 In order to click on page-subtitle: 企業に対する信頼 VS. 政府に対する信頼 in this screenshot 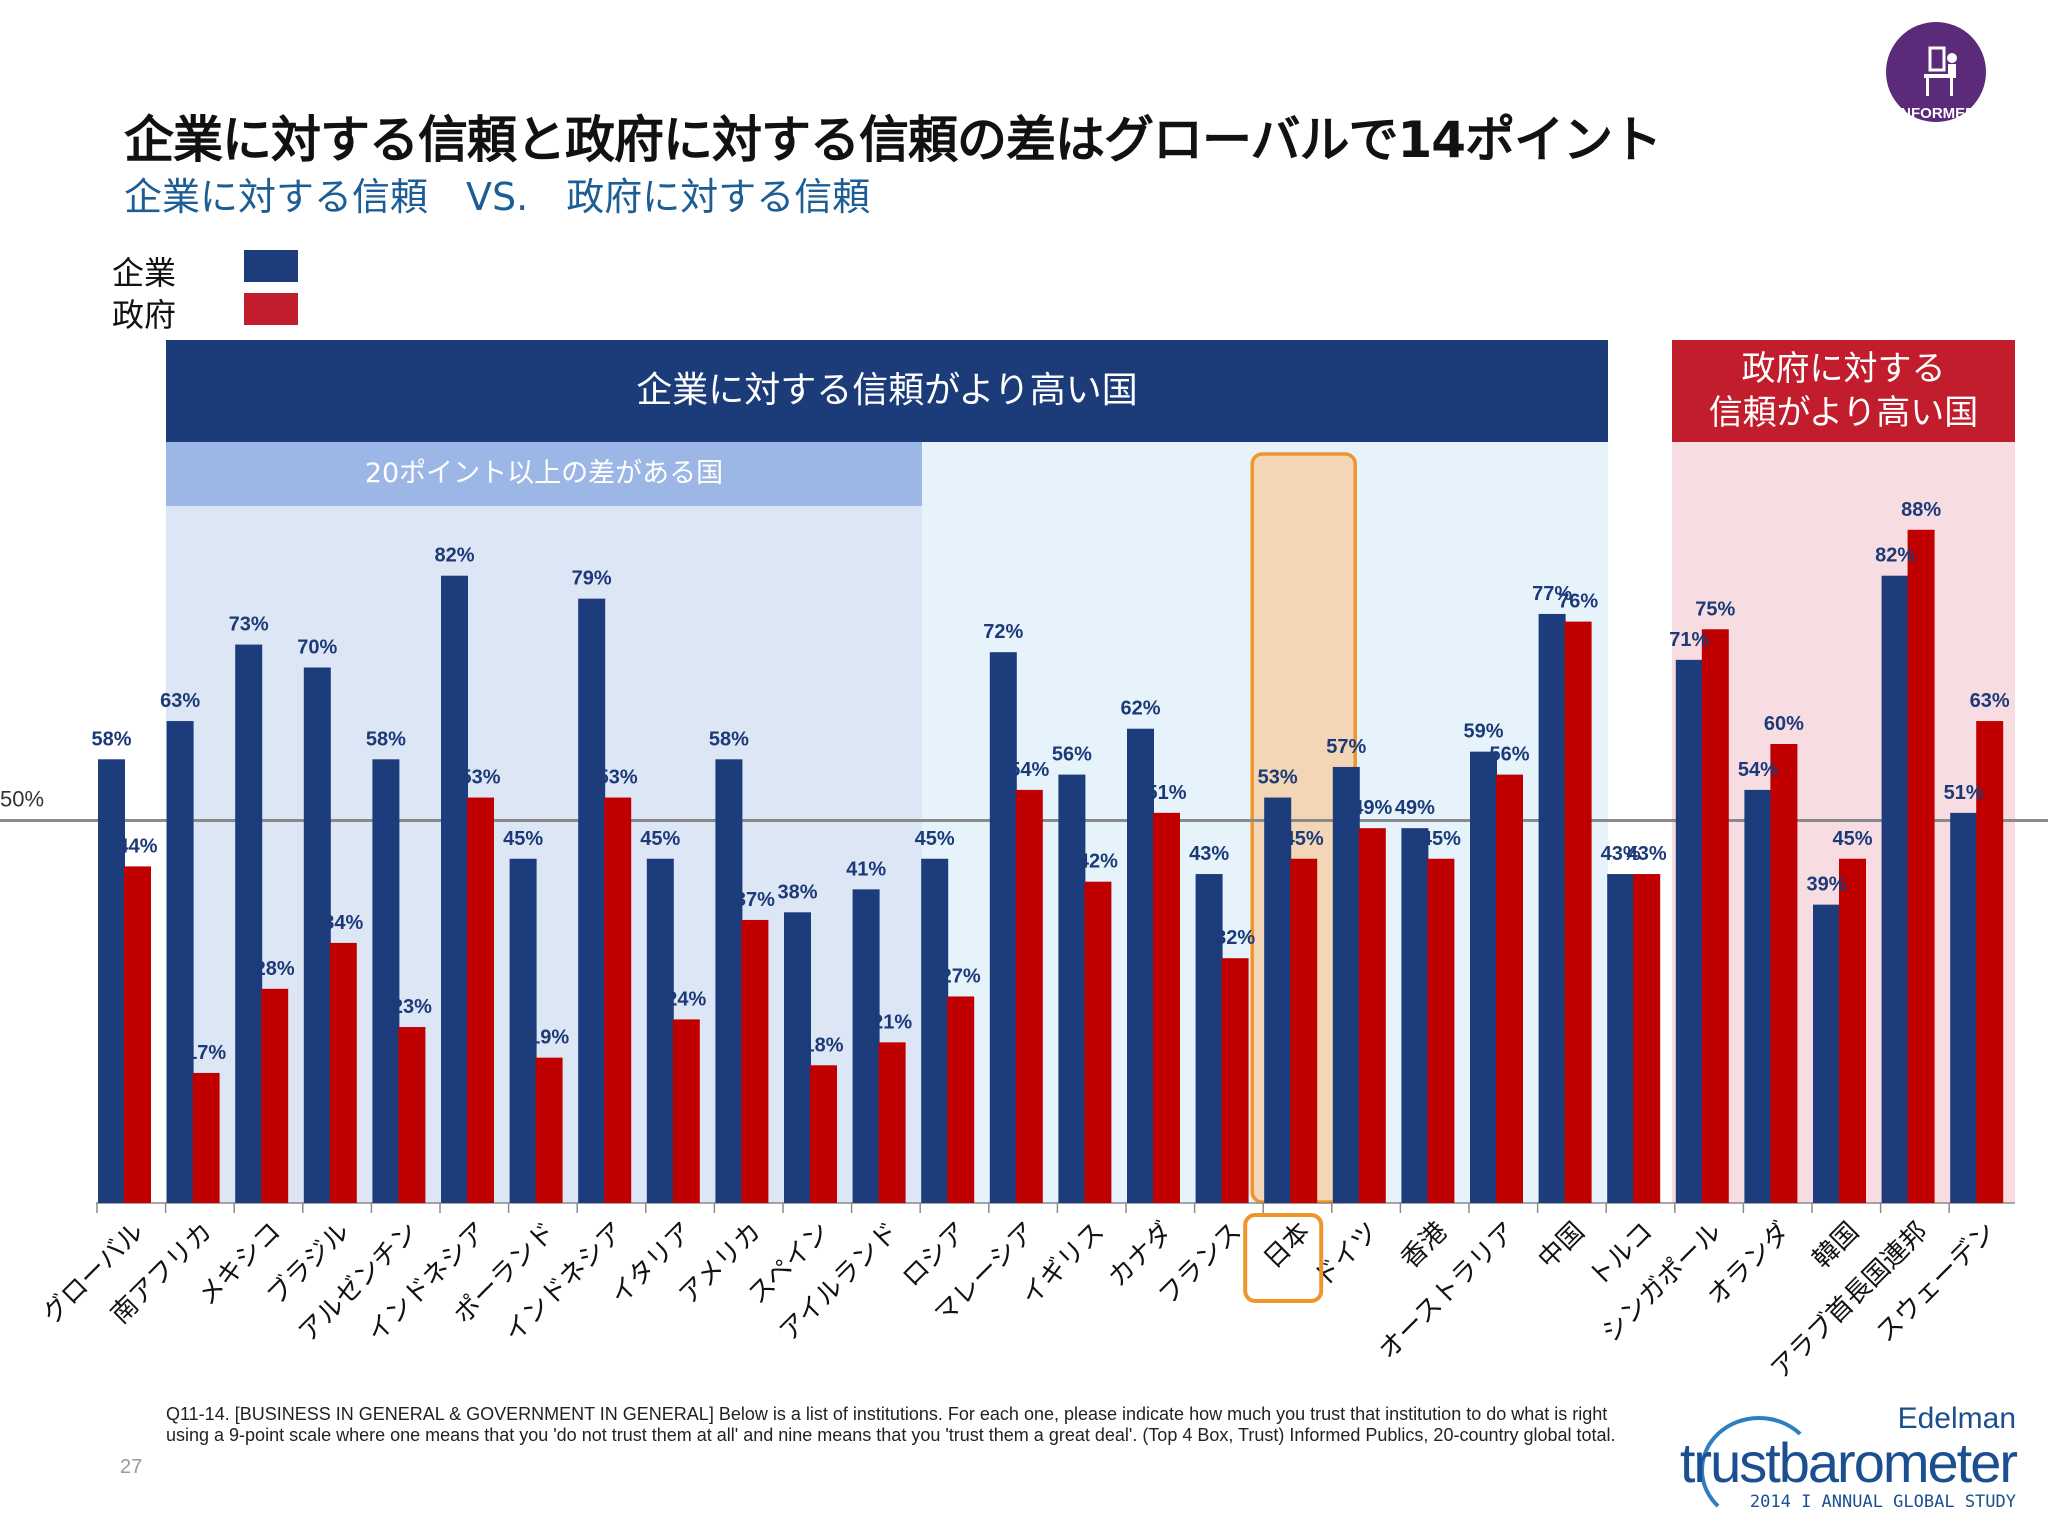, I will do `click(497, 197)`.